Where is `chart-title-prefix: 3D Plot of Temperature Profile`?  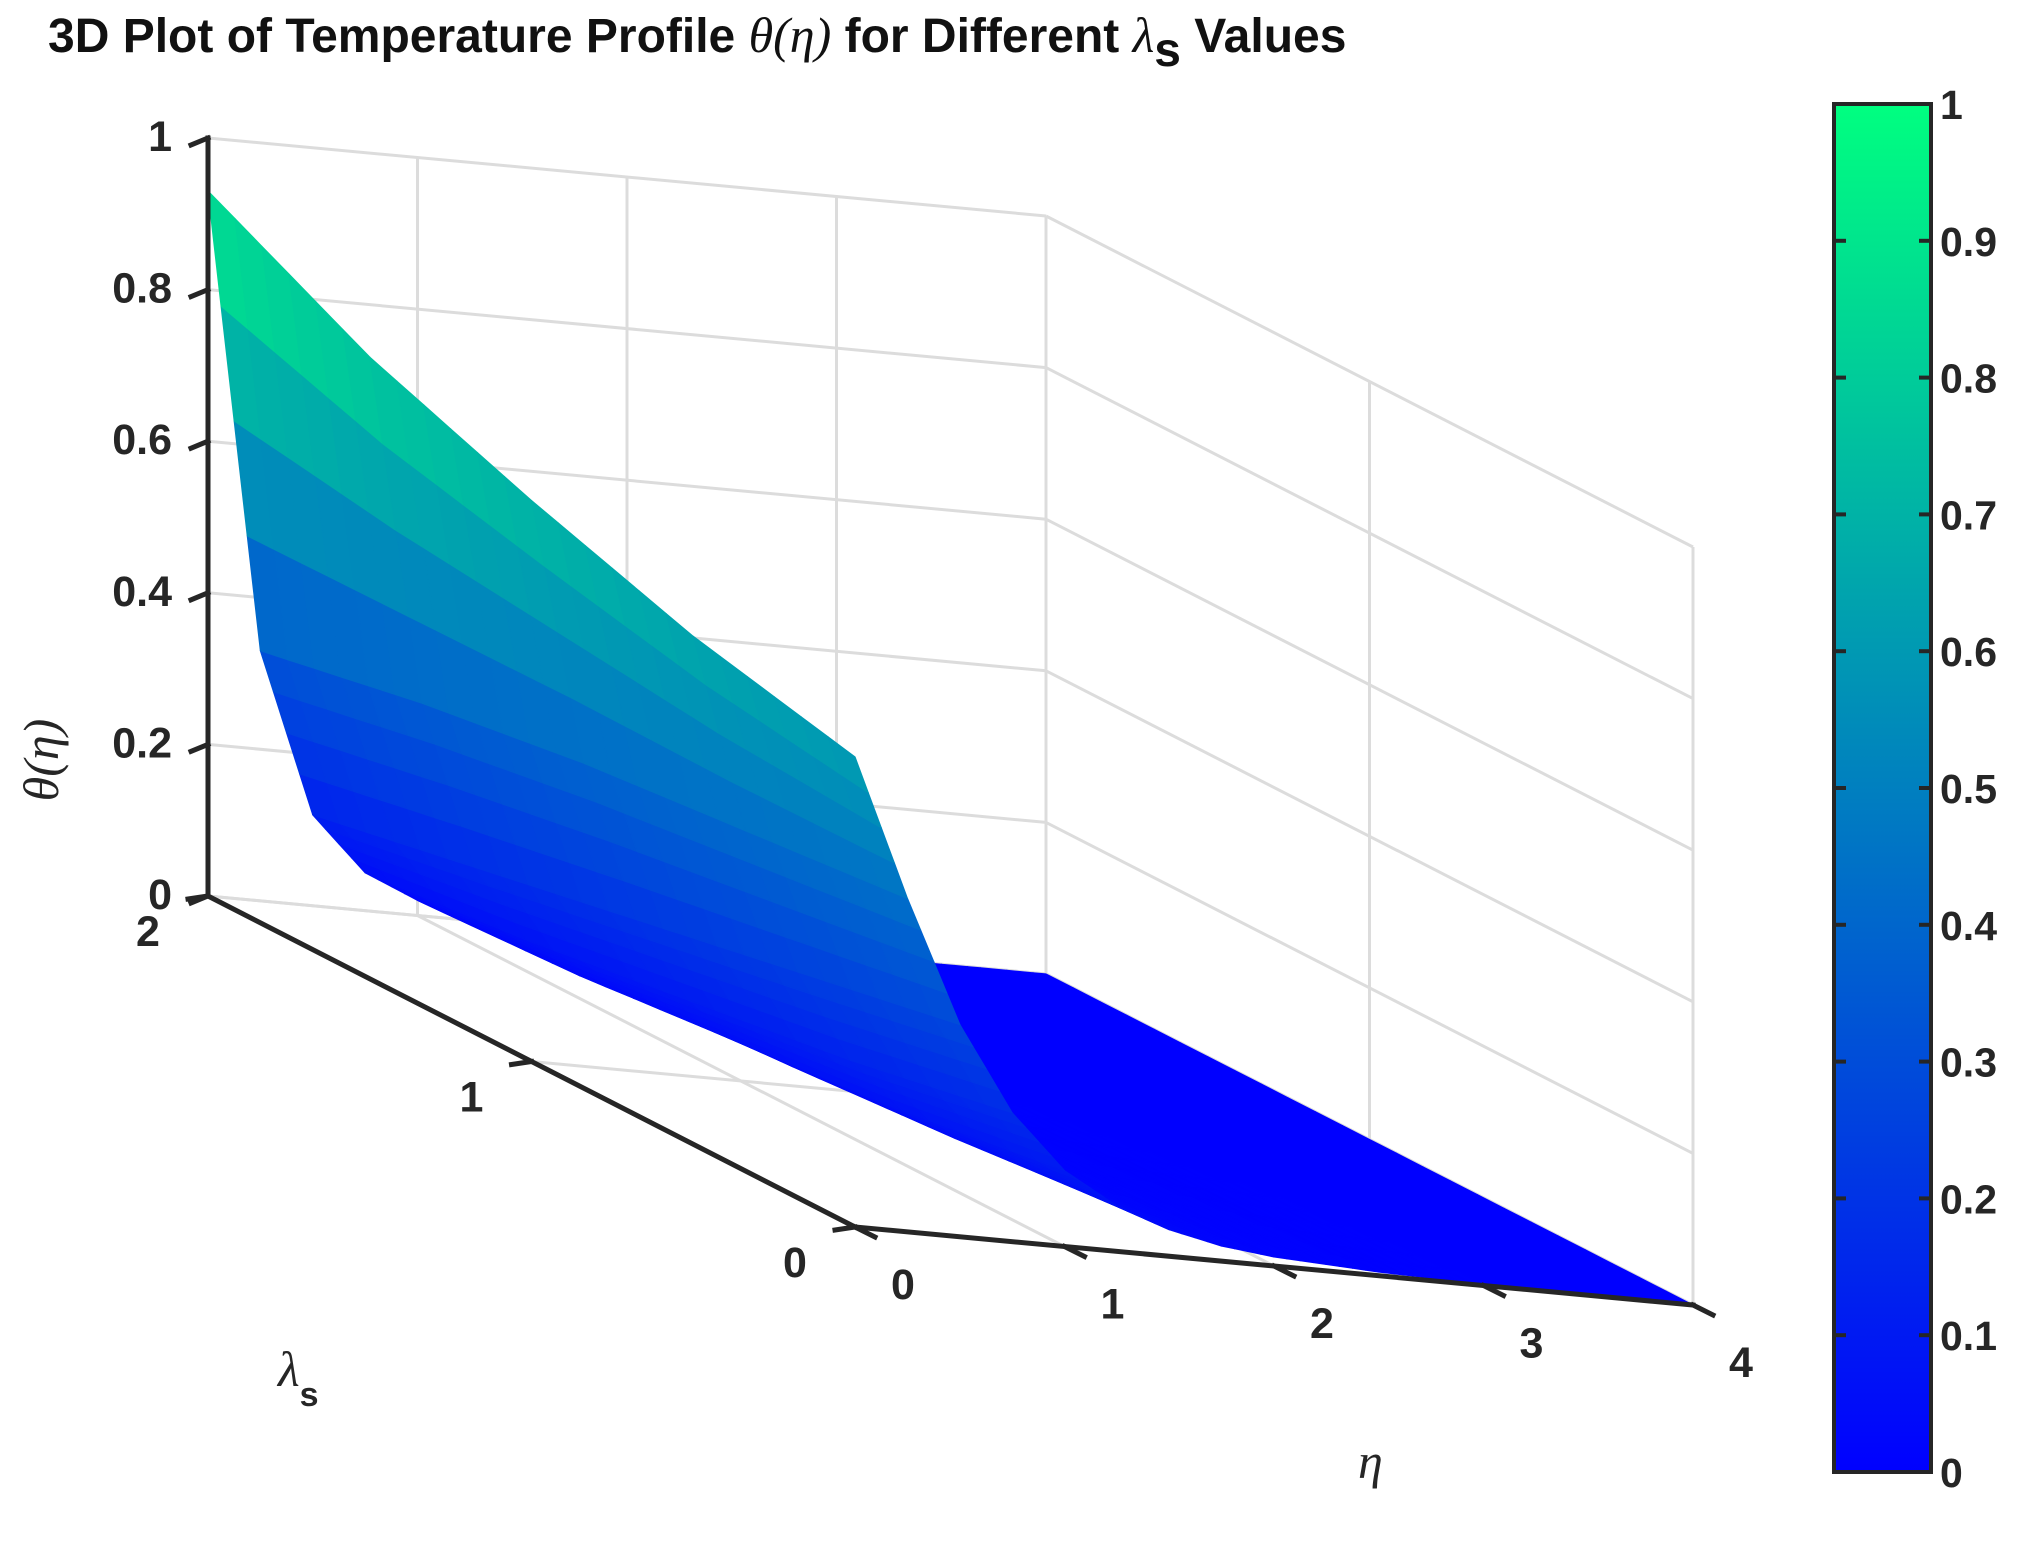
chart-title-prefix: 3D Plot of Temperature Profile is located at coordinates (398, 36).